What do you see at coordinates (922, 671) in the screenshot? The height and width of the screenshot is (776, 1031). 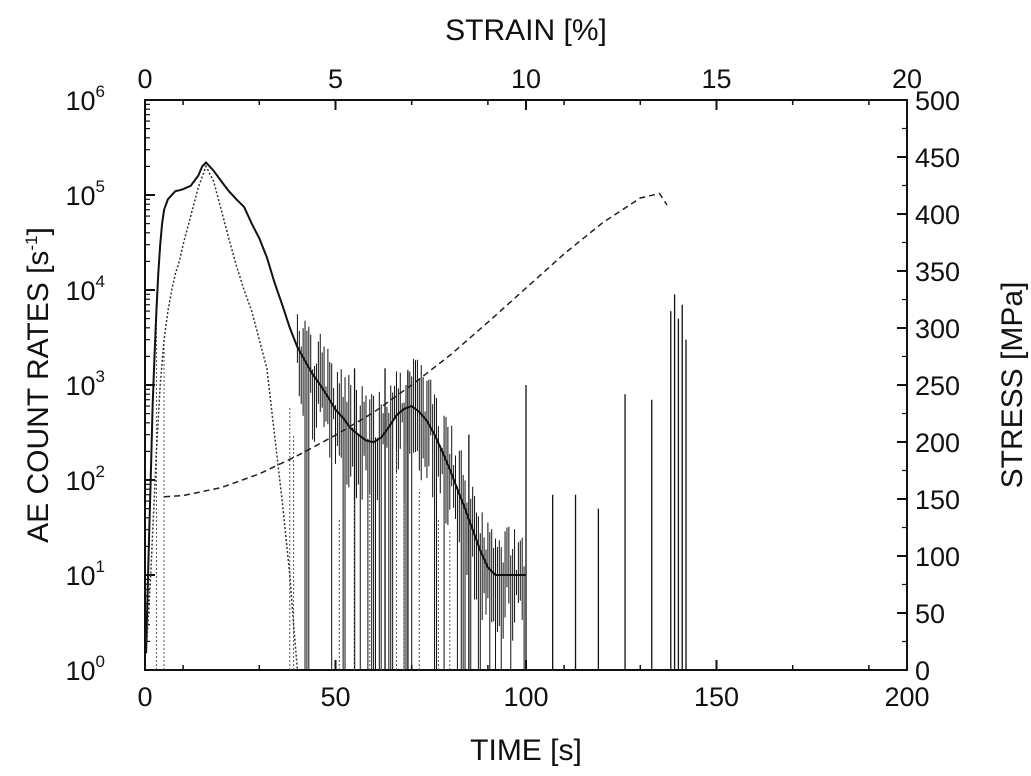 I see `y-right-tick-label: 0` at bounding box center [922, 671].